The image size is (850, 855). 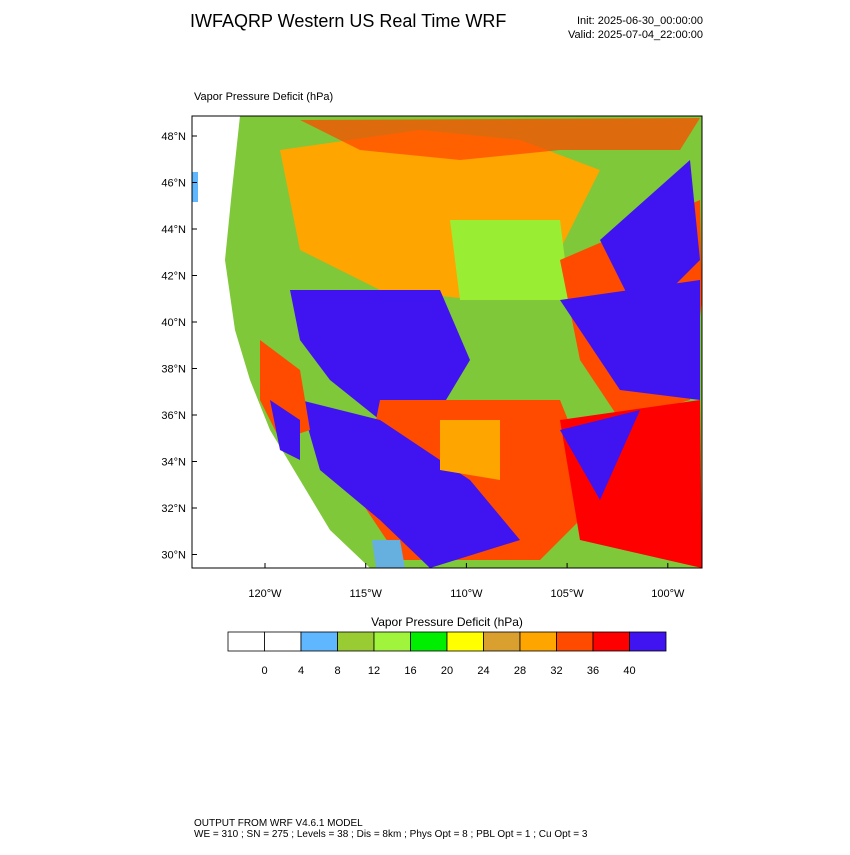 What do you see at coordinates (410, 671) in the screenshot?
I see `colorbar-label: 16` at bounding box center [410, 671].